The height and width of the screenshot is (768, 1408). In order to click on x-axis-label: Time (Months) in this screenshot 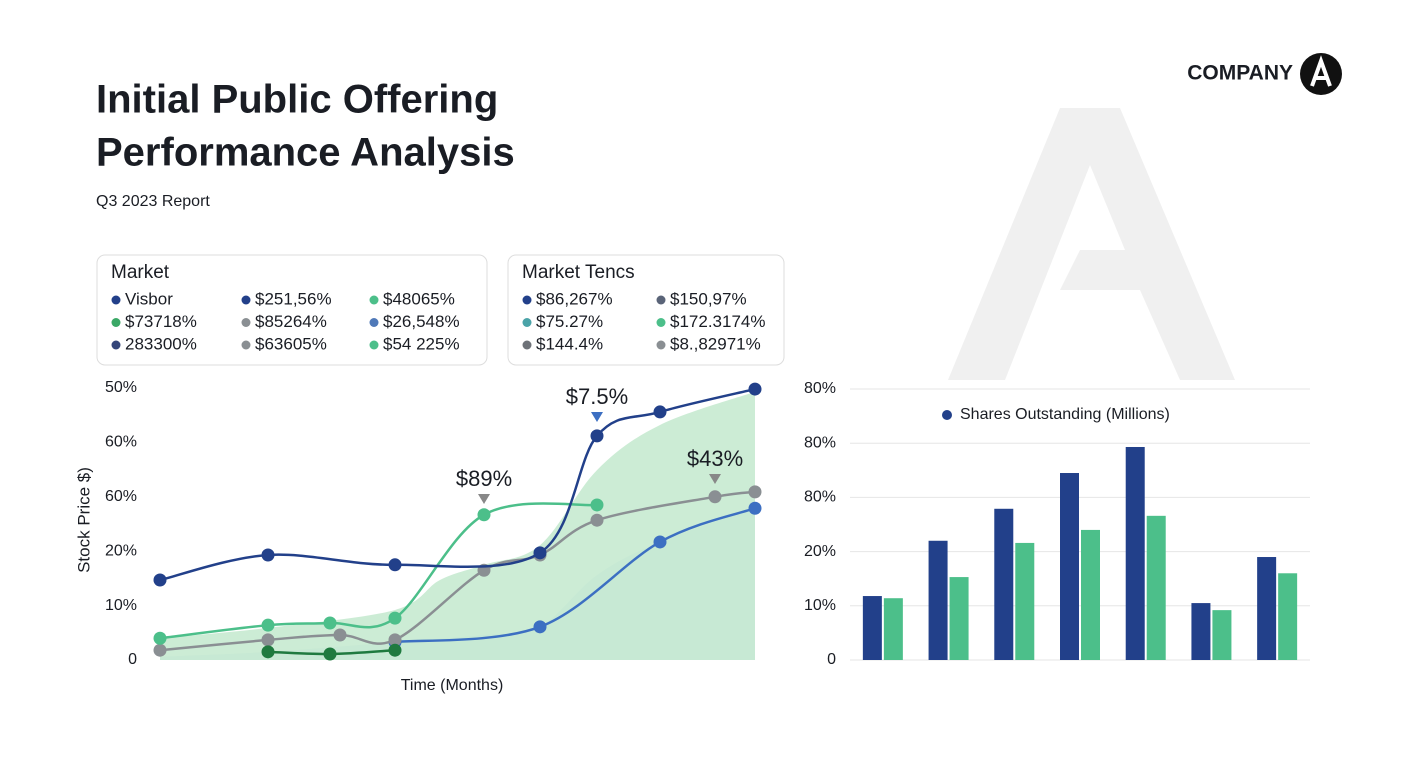, I will do `click(452, 685)`.